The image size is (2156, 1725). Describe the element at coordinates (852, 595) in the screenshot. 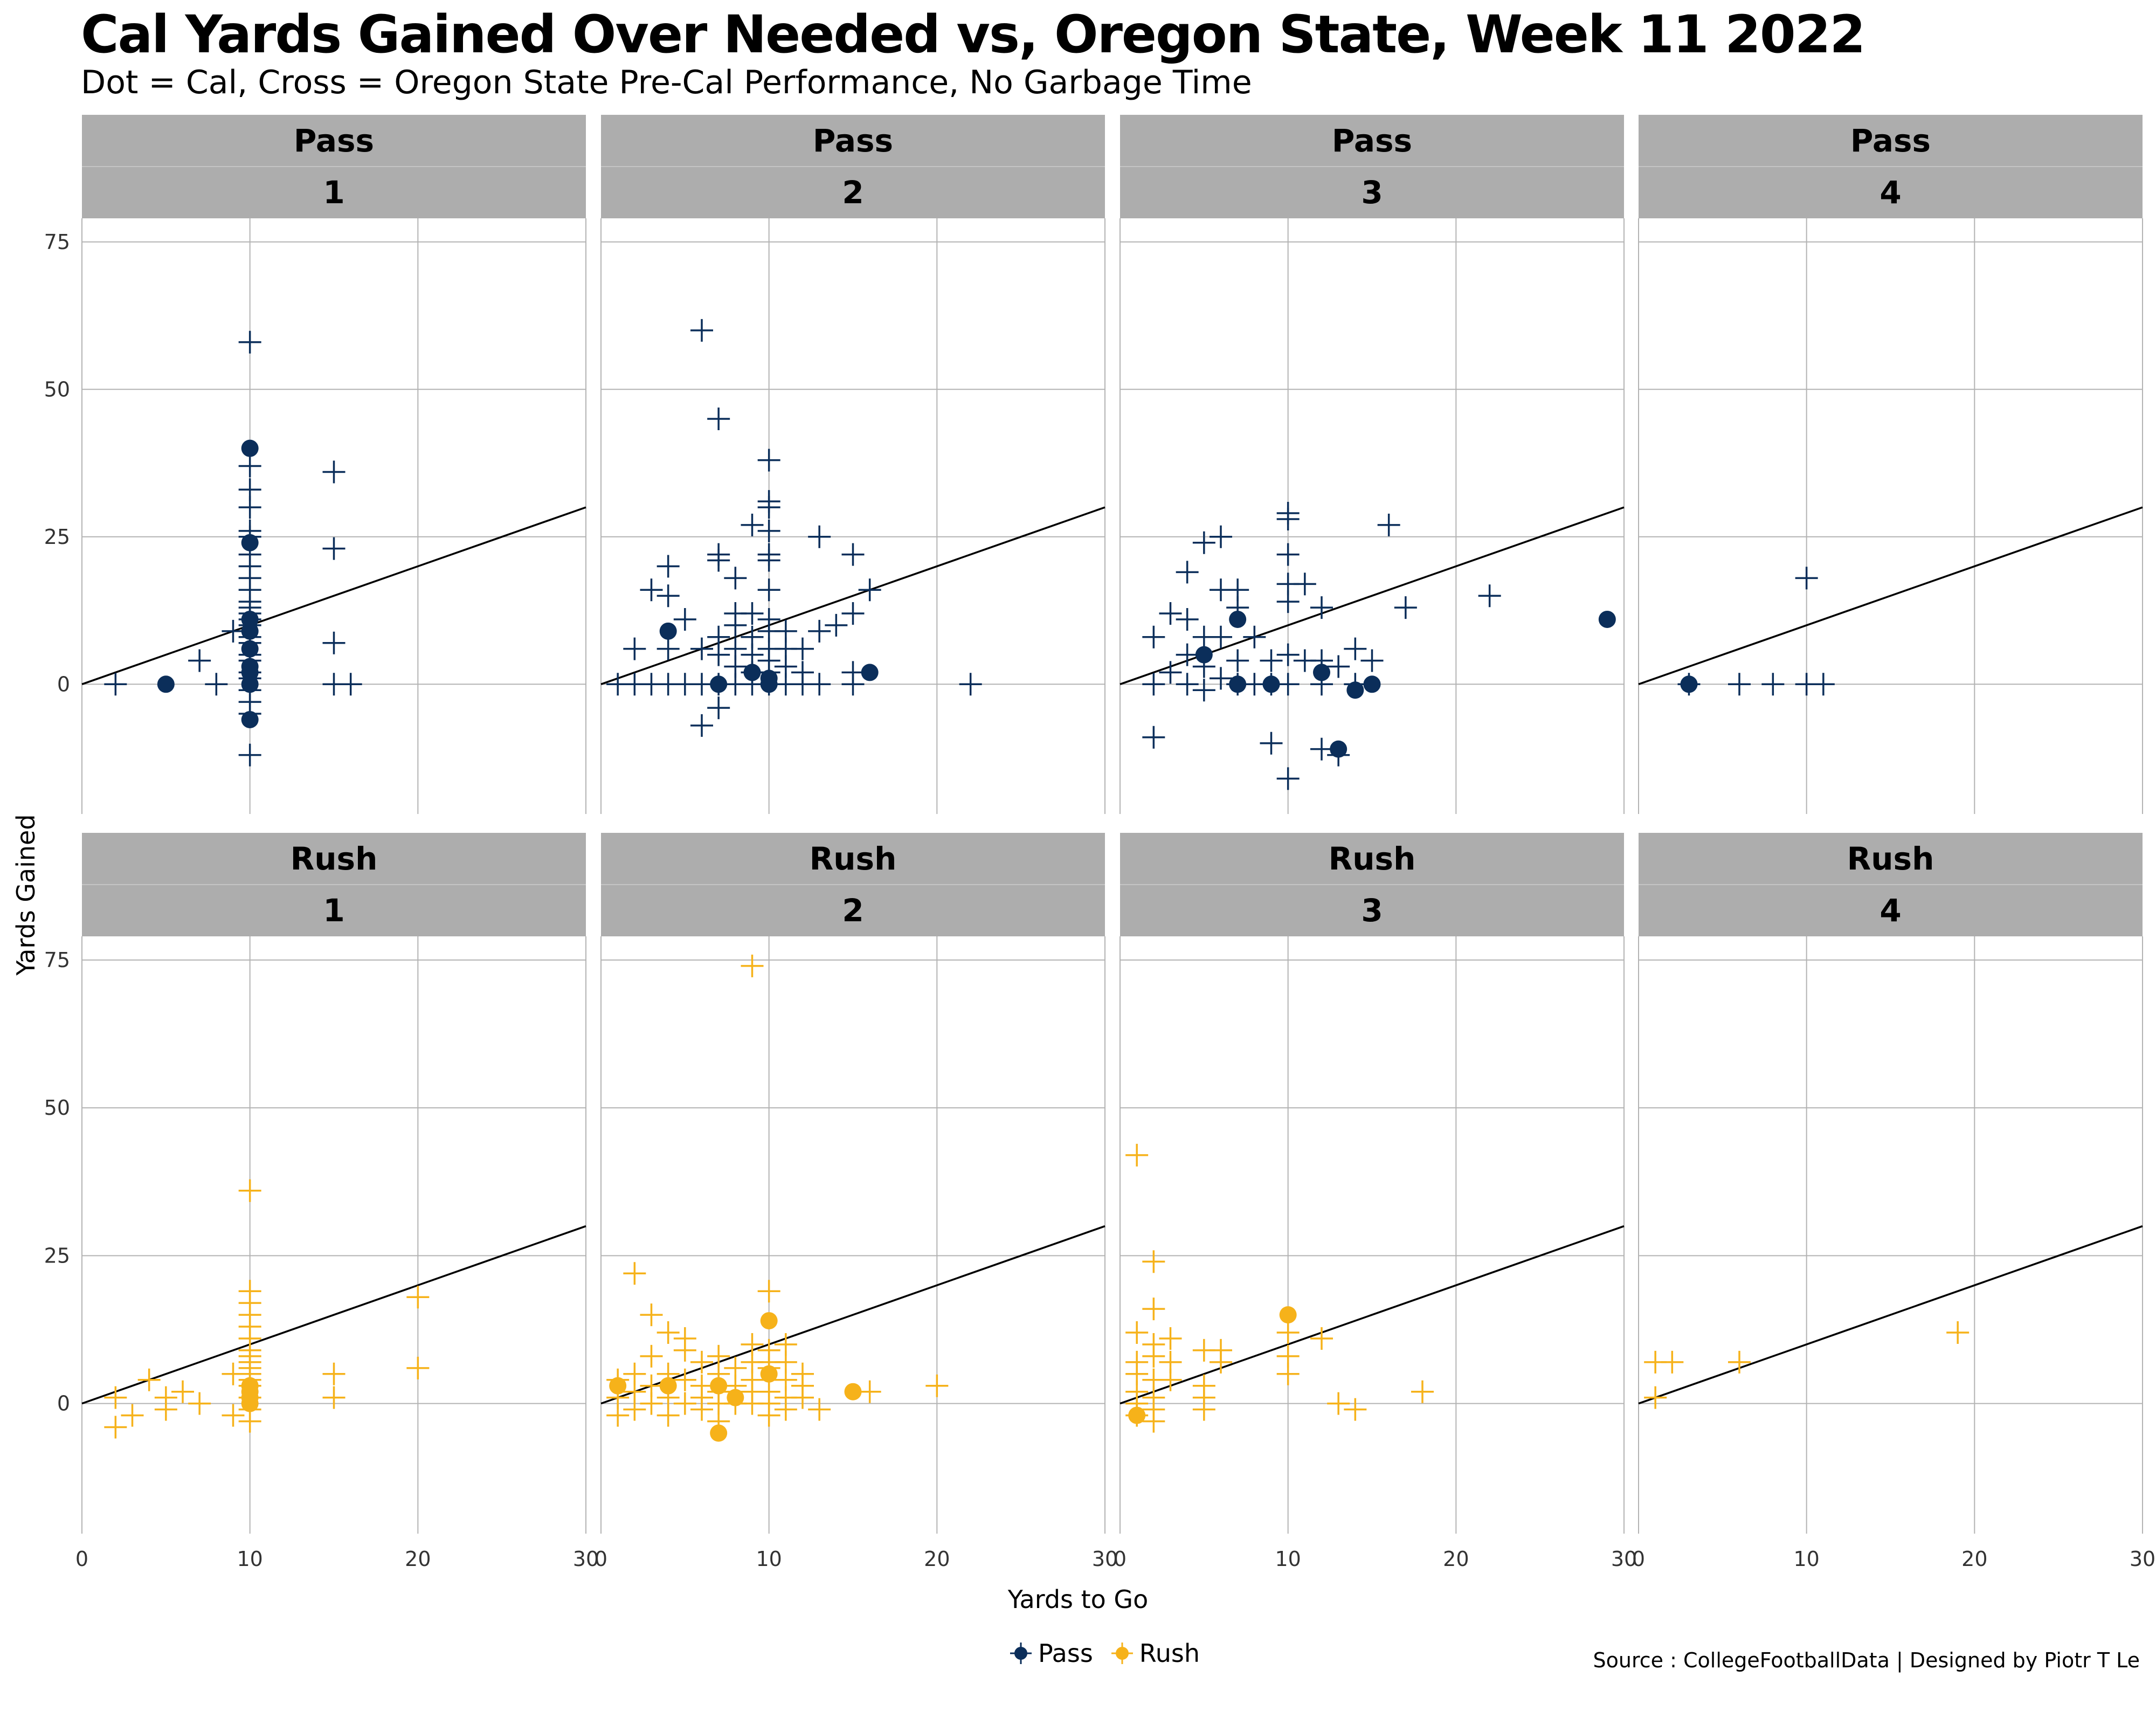

I see `reference-line-y-equals-x` at that location.